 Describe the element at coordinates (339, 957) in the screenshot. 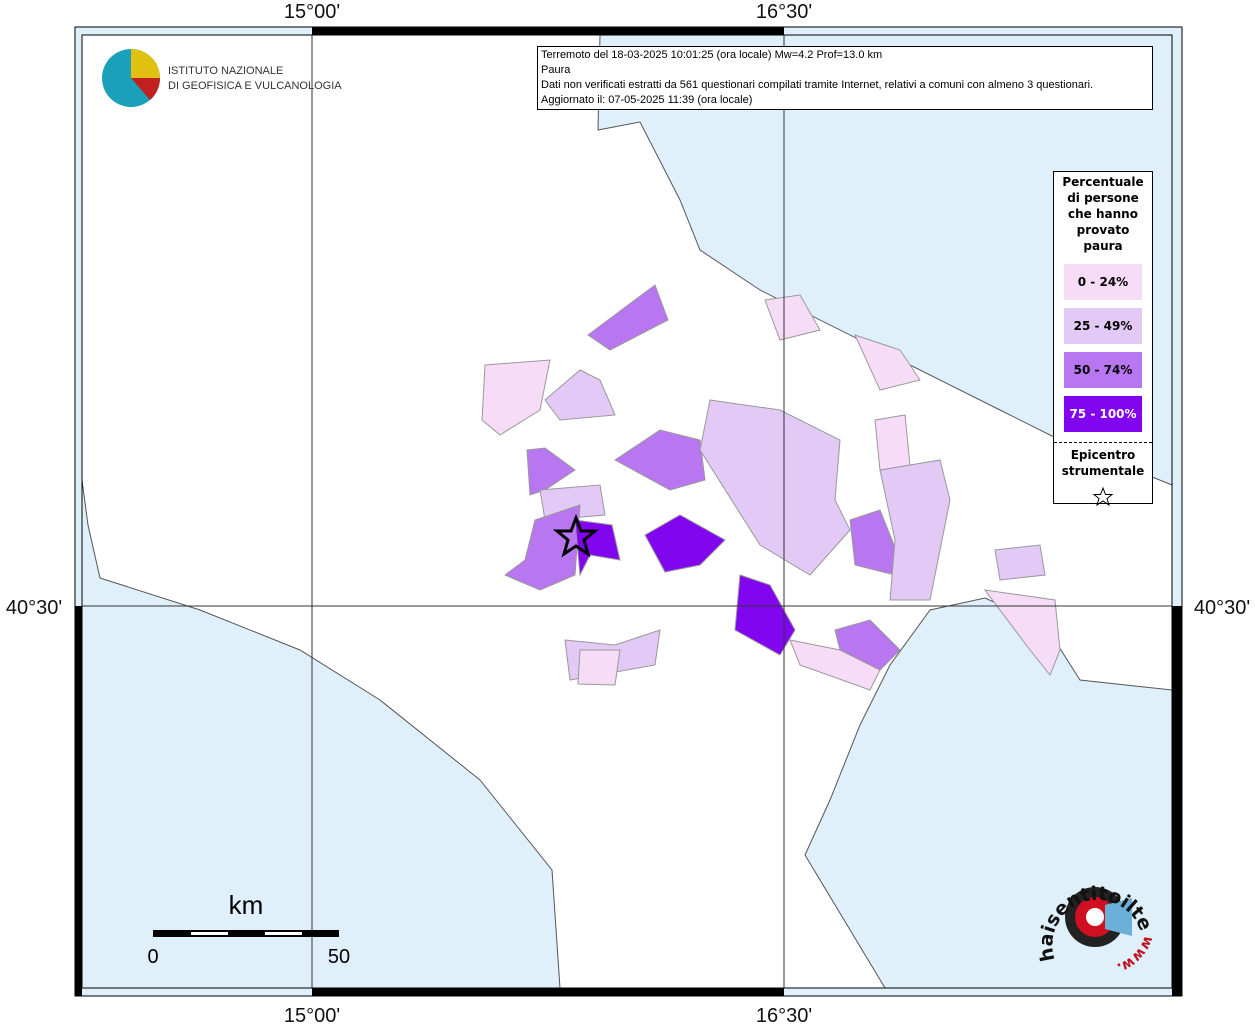

I see `scale-label: 50` at that location.